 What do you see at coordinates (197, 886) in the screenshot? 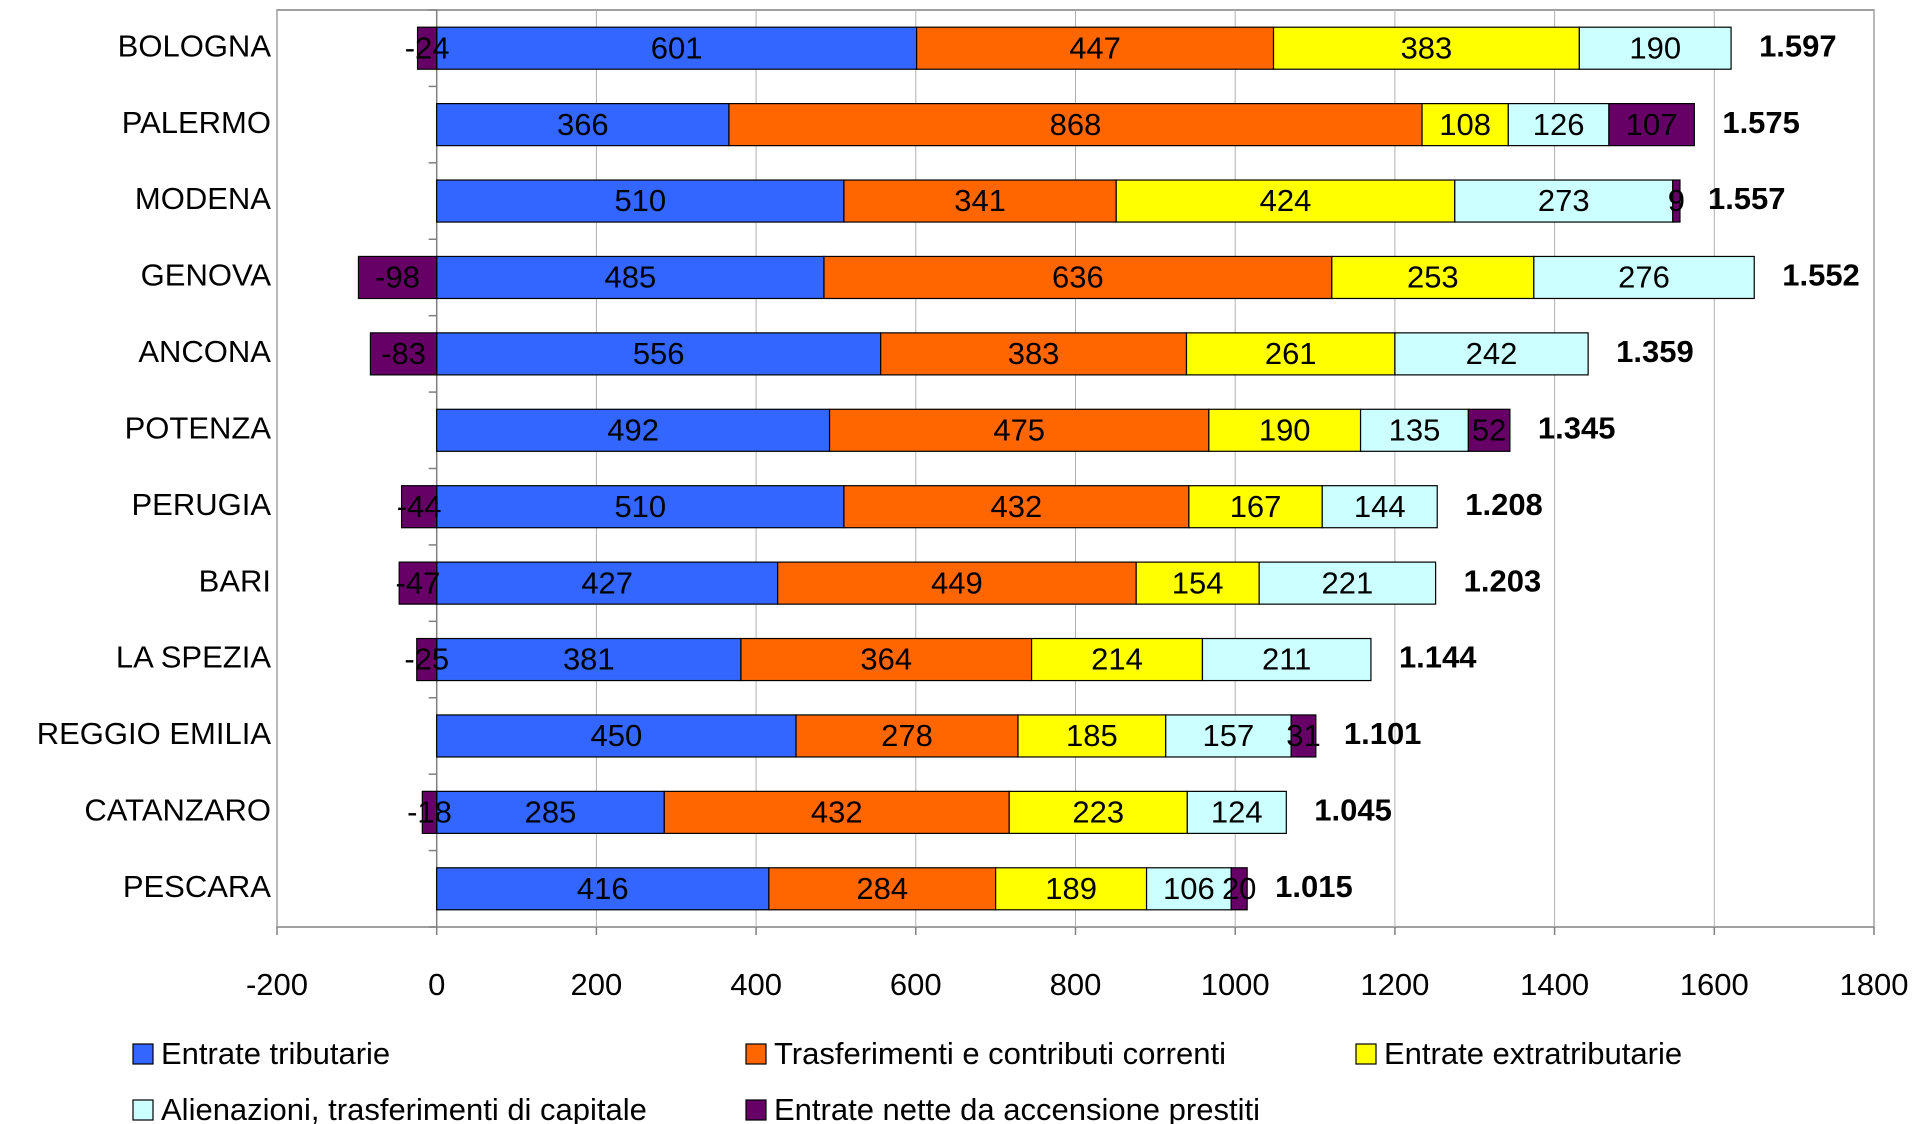
I see `y-tick-label: PESCARA` at bounding box center [197, 886].